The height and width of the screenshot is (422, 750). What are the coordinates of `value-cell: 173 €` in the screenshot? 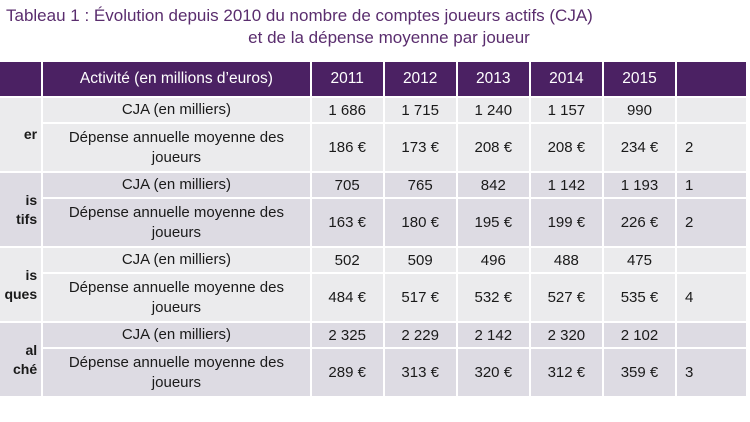 It's located at (420, 148).